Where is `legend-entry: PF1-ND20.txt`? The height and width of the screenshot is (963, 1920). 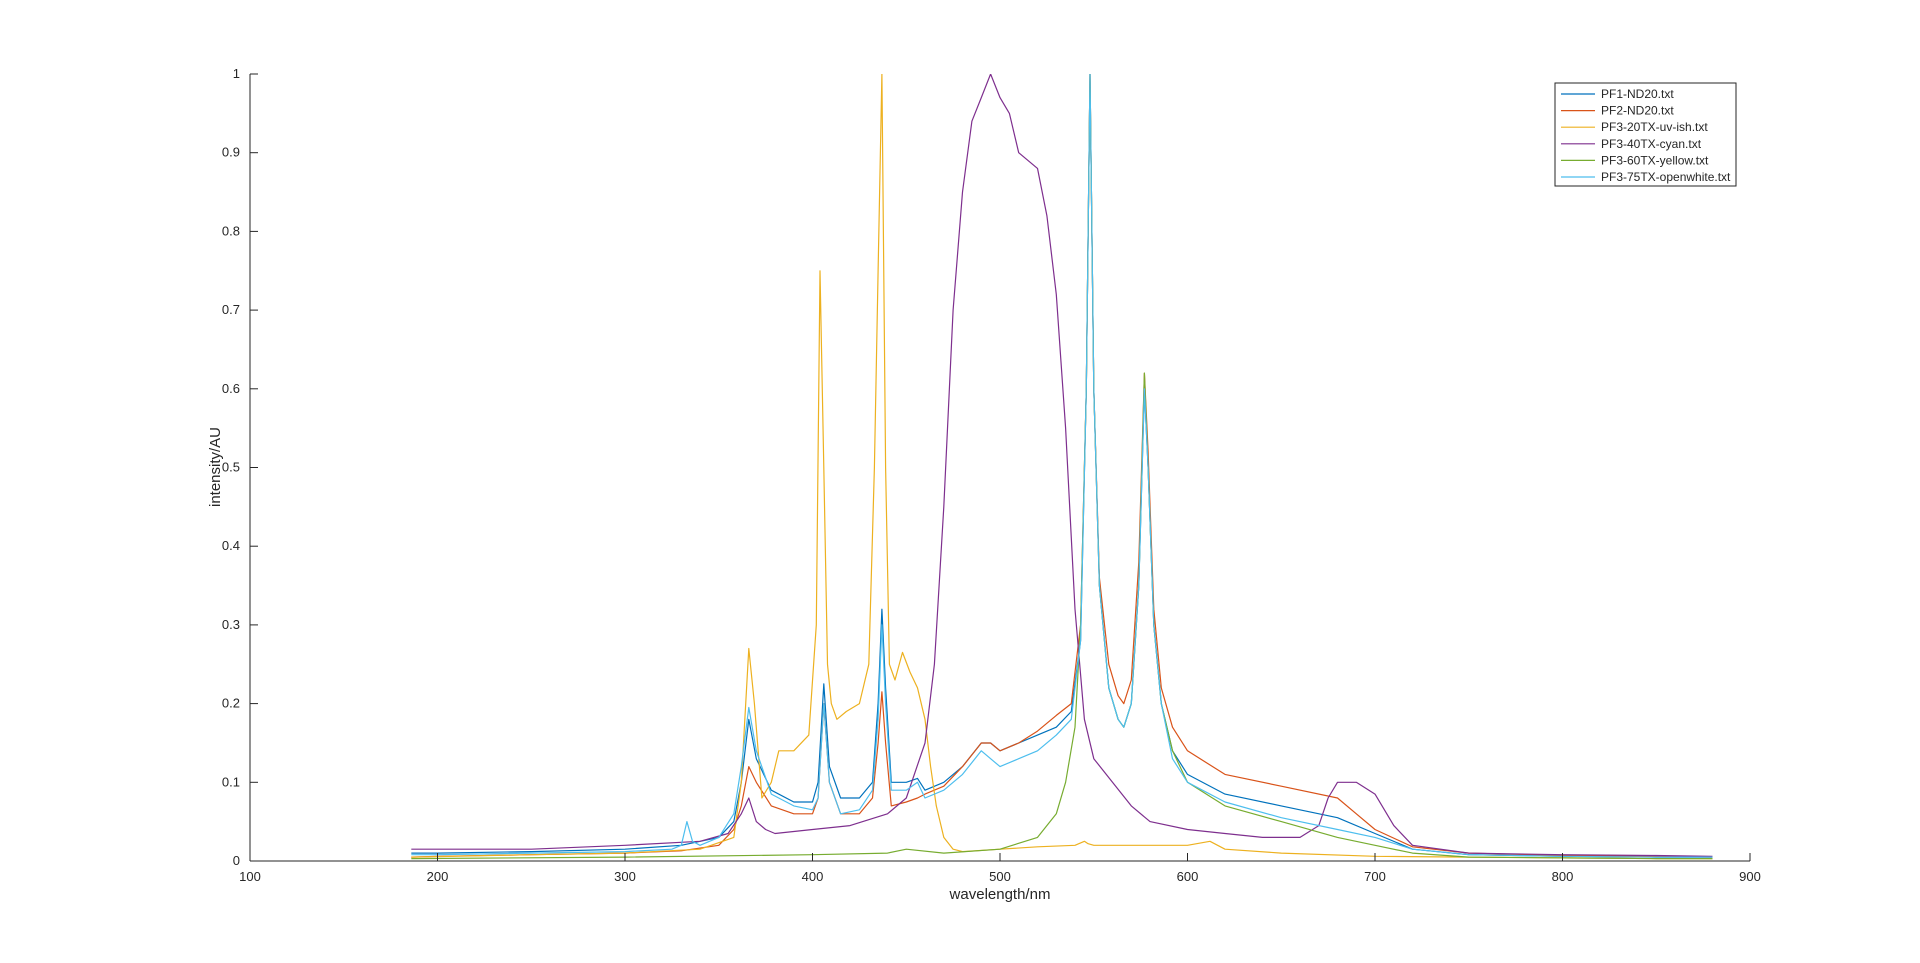 legend-entry: PF1-ND20.txt is located at coordinates (1637, 94).